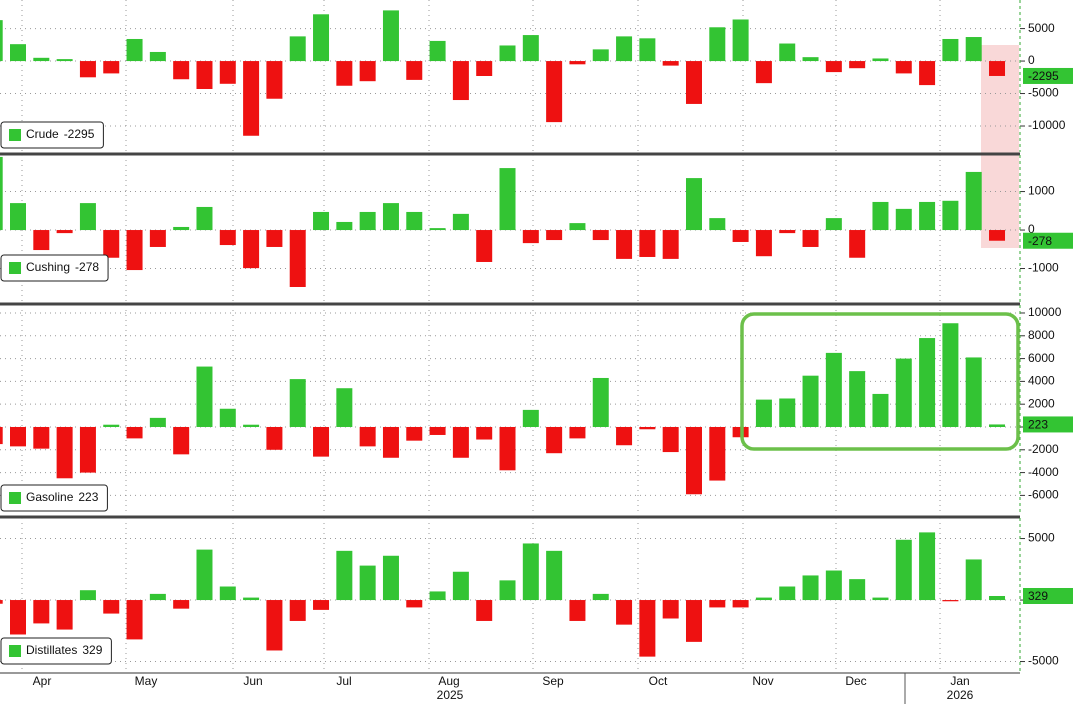  Describe the element at coordinates (855, 681) in the screenshot. I see `x-tick-label: Dec` at that location.